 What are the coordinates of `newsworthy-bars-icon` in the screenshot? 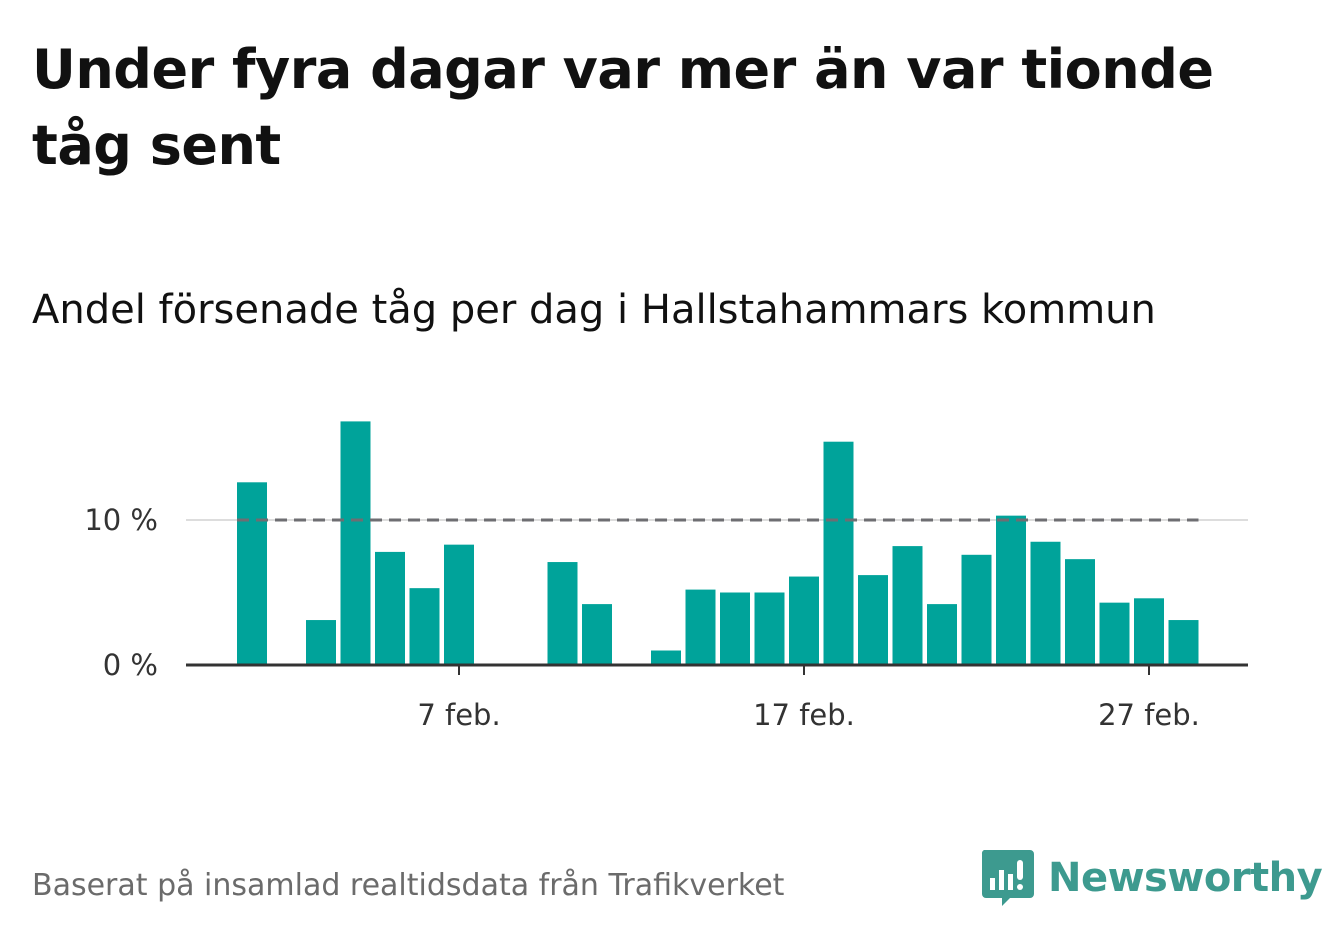 It's located at (1007, 878).